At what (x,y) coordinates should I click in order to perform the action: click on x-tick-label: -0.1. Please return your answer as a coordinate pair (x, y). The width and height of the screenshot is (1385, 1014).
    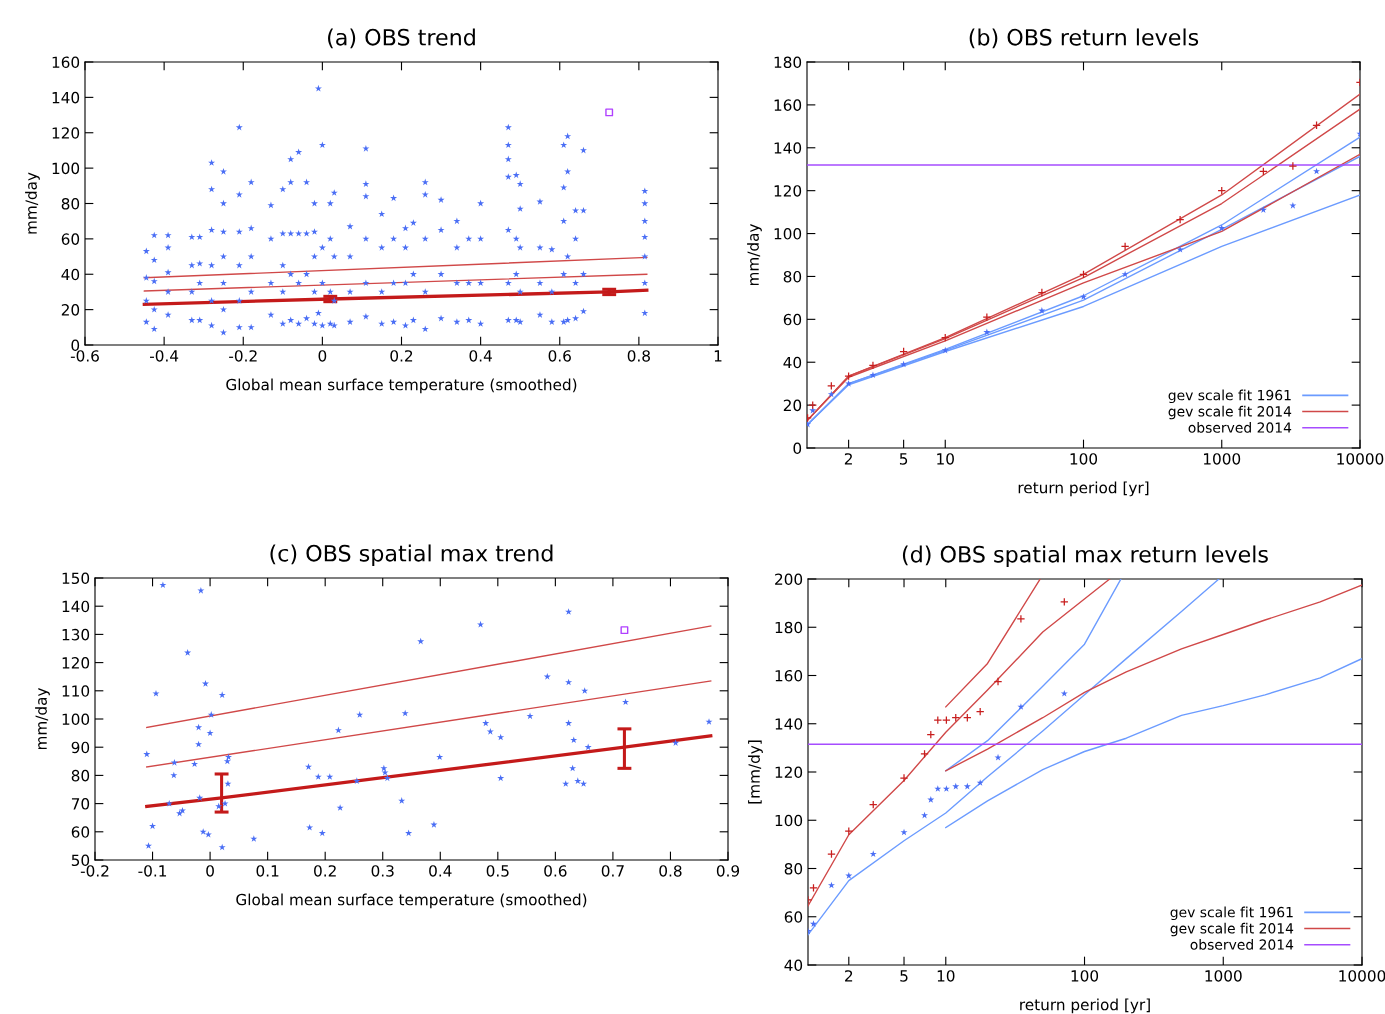
    Looking at the image, I should click on (152, 871).